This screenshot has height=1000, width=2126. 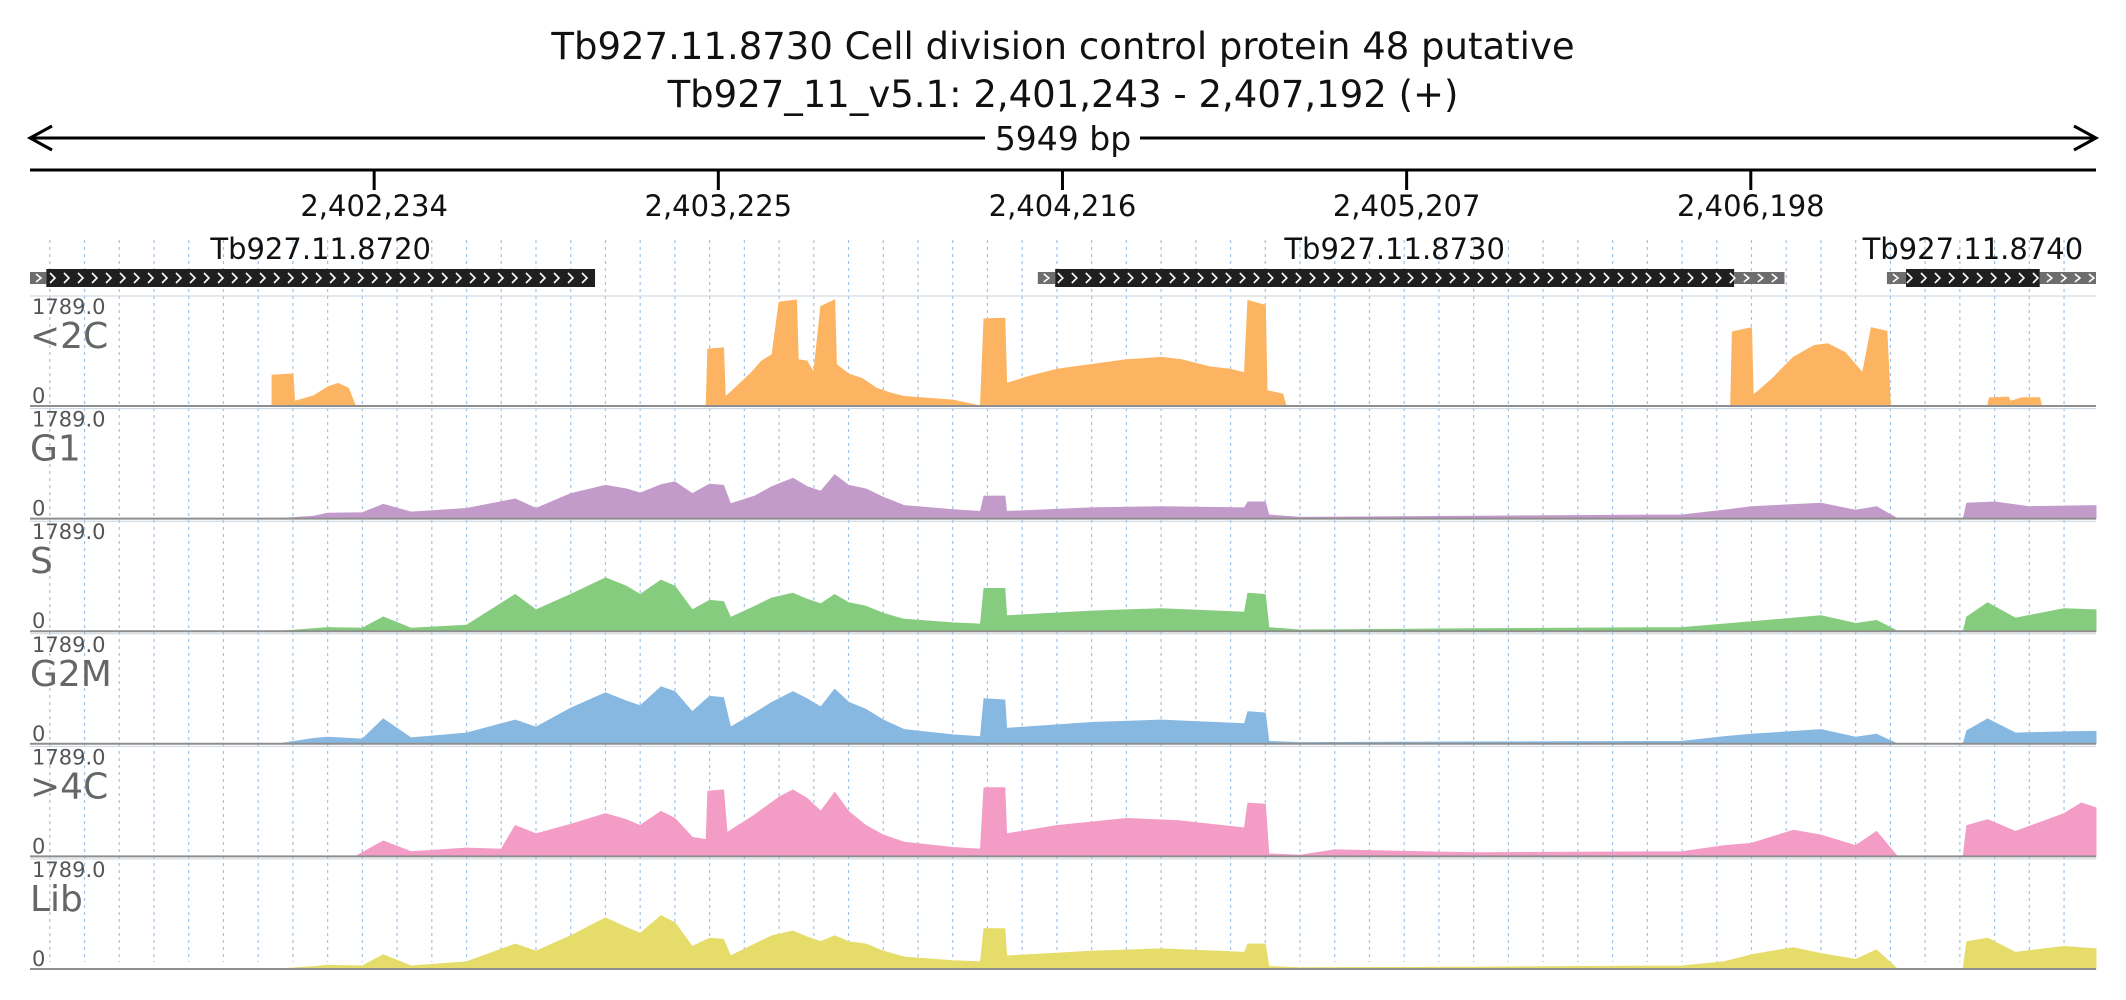 I want to click on arrowhead-left-icon, so click(x=39, y=138).